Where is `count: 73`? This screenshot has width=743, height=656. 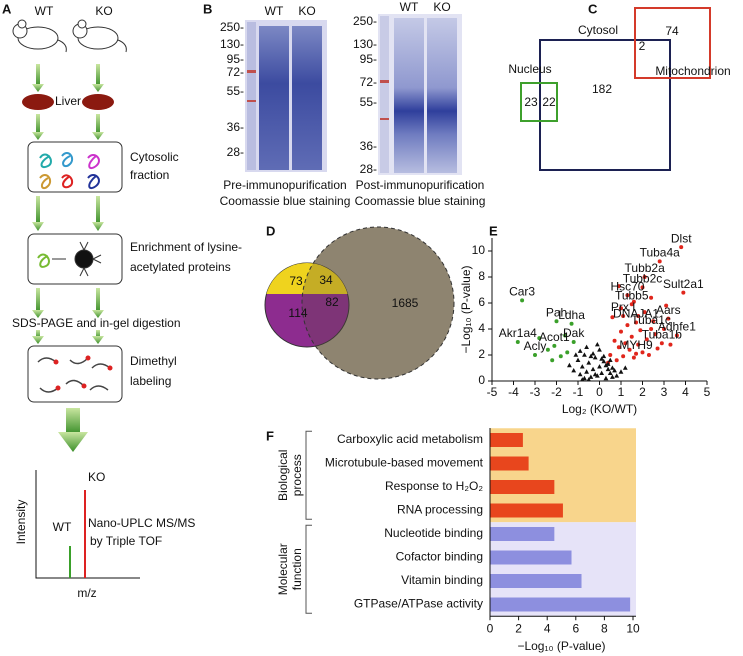
count: 73 is located at coordinates (296, 281).